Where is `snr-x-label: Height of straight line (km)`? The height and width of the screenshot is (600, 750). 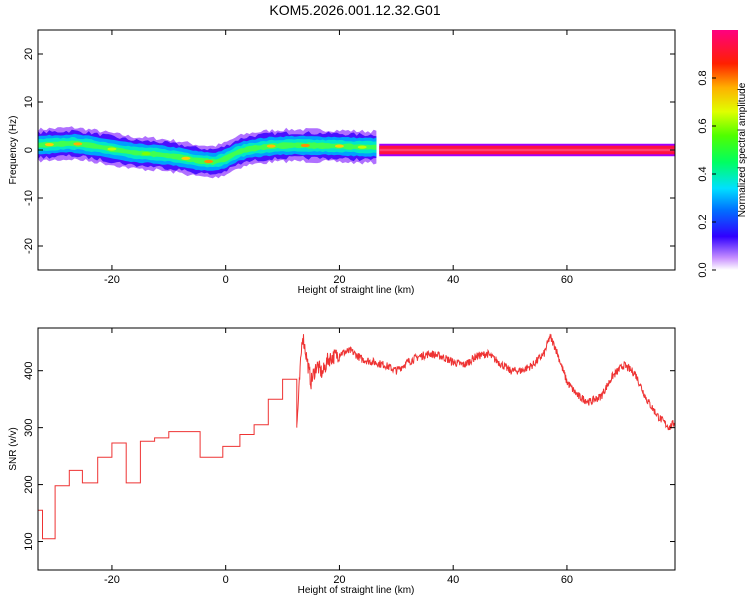
snr-x-label: Height of straight line (km) is located at coordinates (356, 590).